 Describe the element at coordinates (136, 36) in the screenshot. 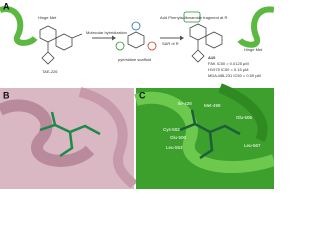

I see `molecule-scaffold` at that location.